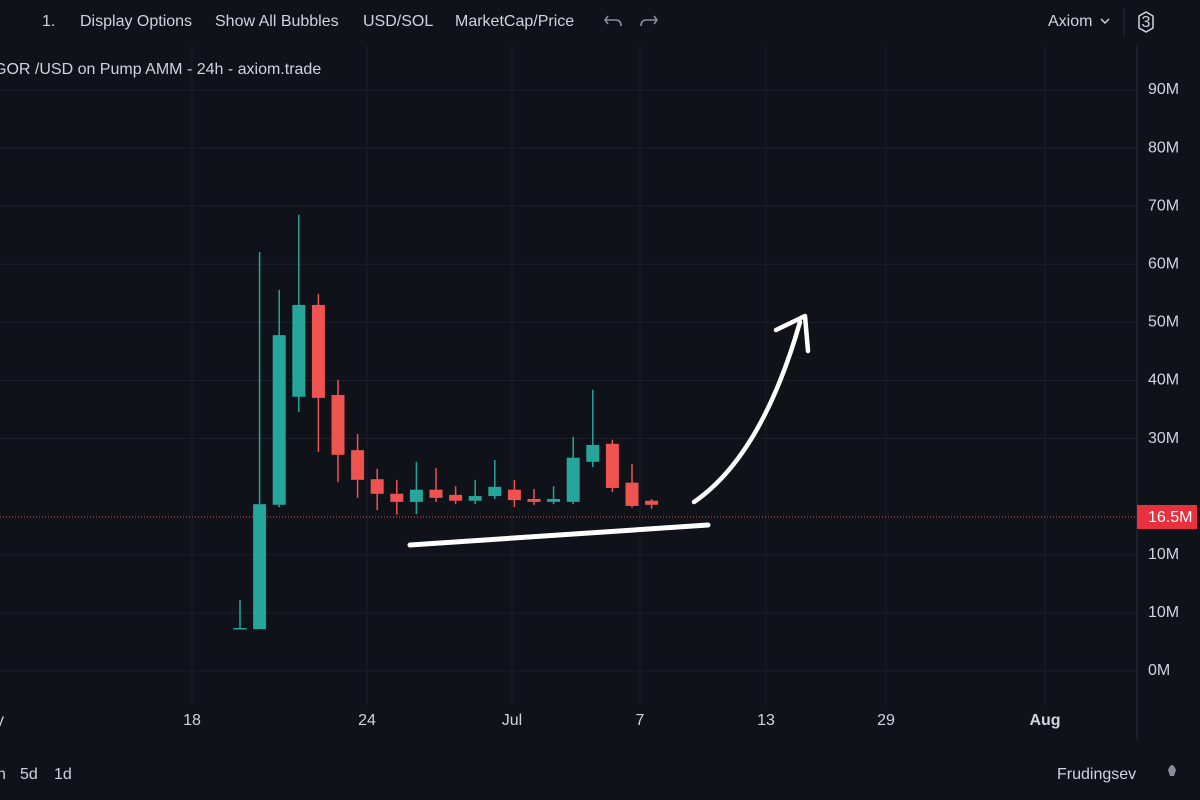 The width and height of the screenshot is (1200, 800). Describe the element at coordinates (588, 774) in the screenshot. I see `footer: n 5d 1d Frudingsev` at that location.